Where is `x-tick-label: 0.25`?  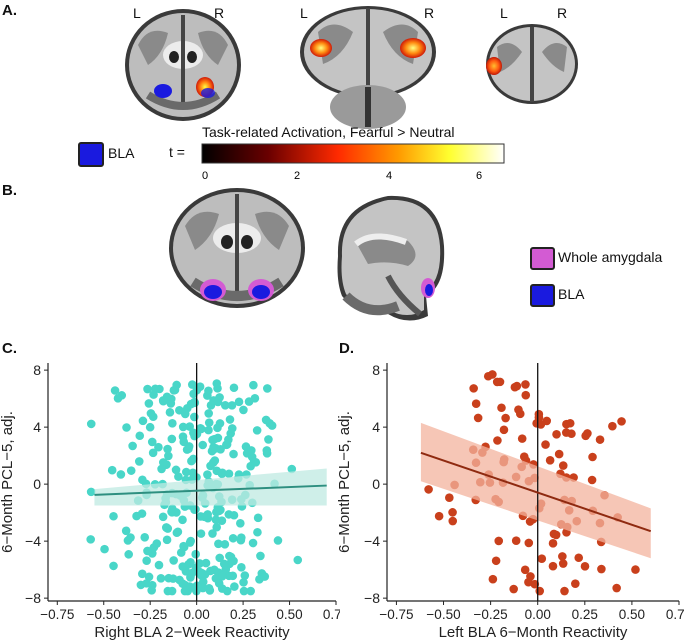 x-tick-label: 0.25 is located at coordinates (585, 614).